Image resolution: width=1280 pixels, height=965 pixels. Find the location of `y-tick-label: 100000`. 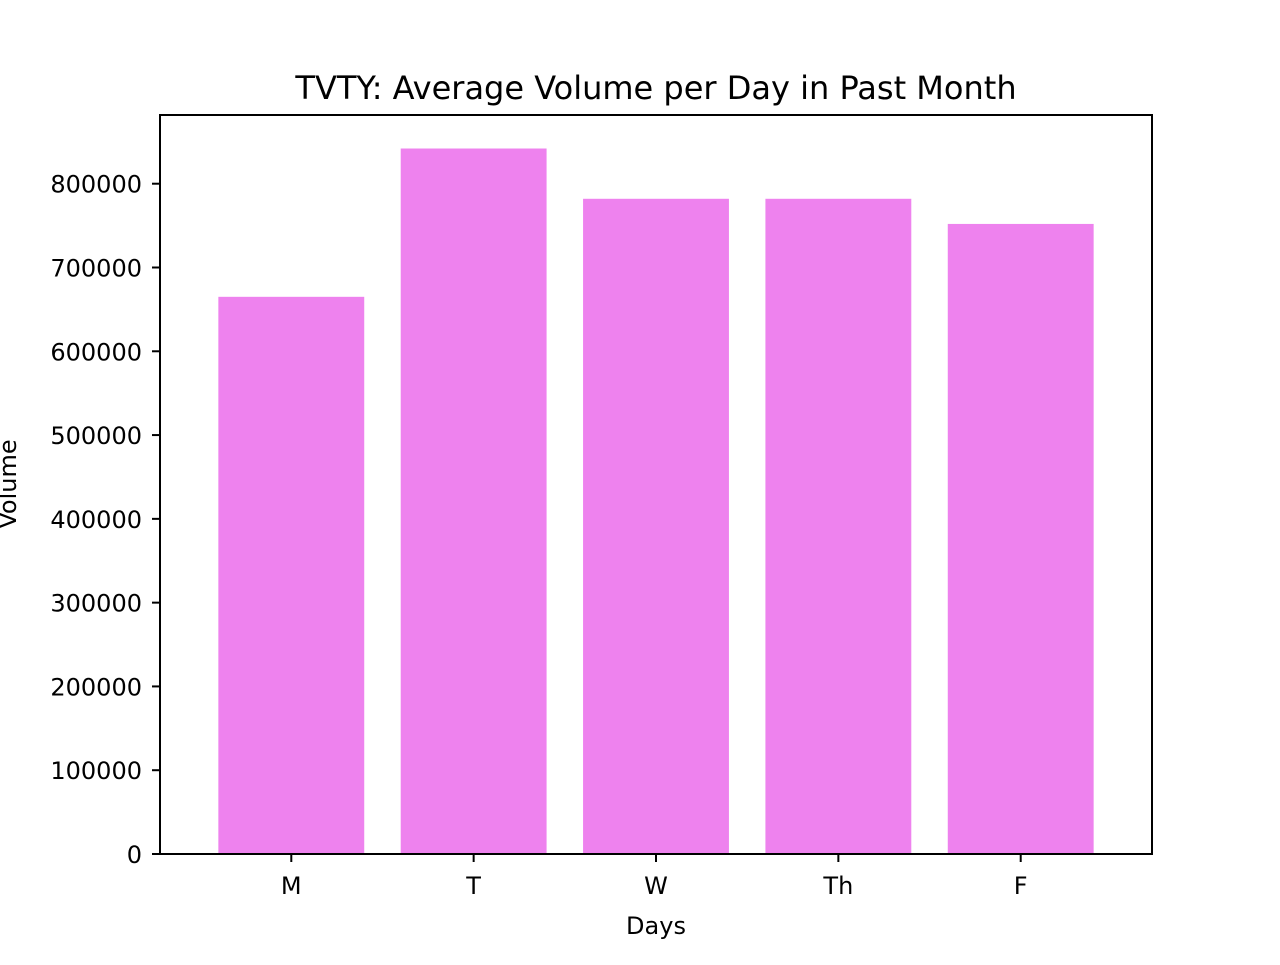

y-tick-label: 100000 is located at coordinates (96, 771).